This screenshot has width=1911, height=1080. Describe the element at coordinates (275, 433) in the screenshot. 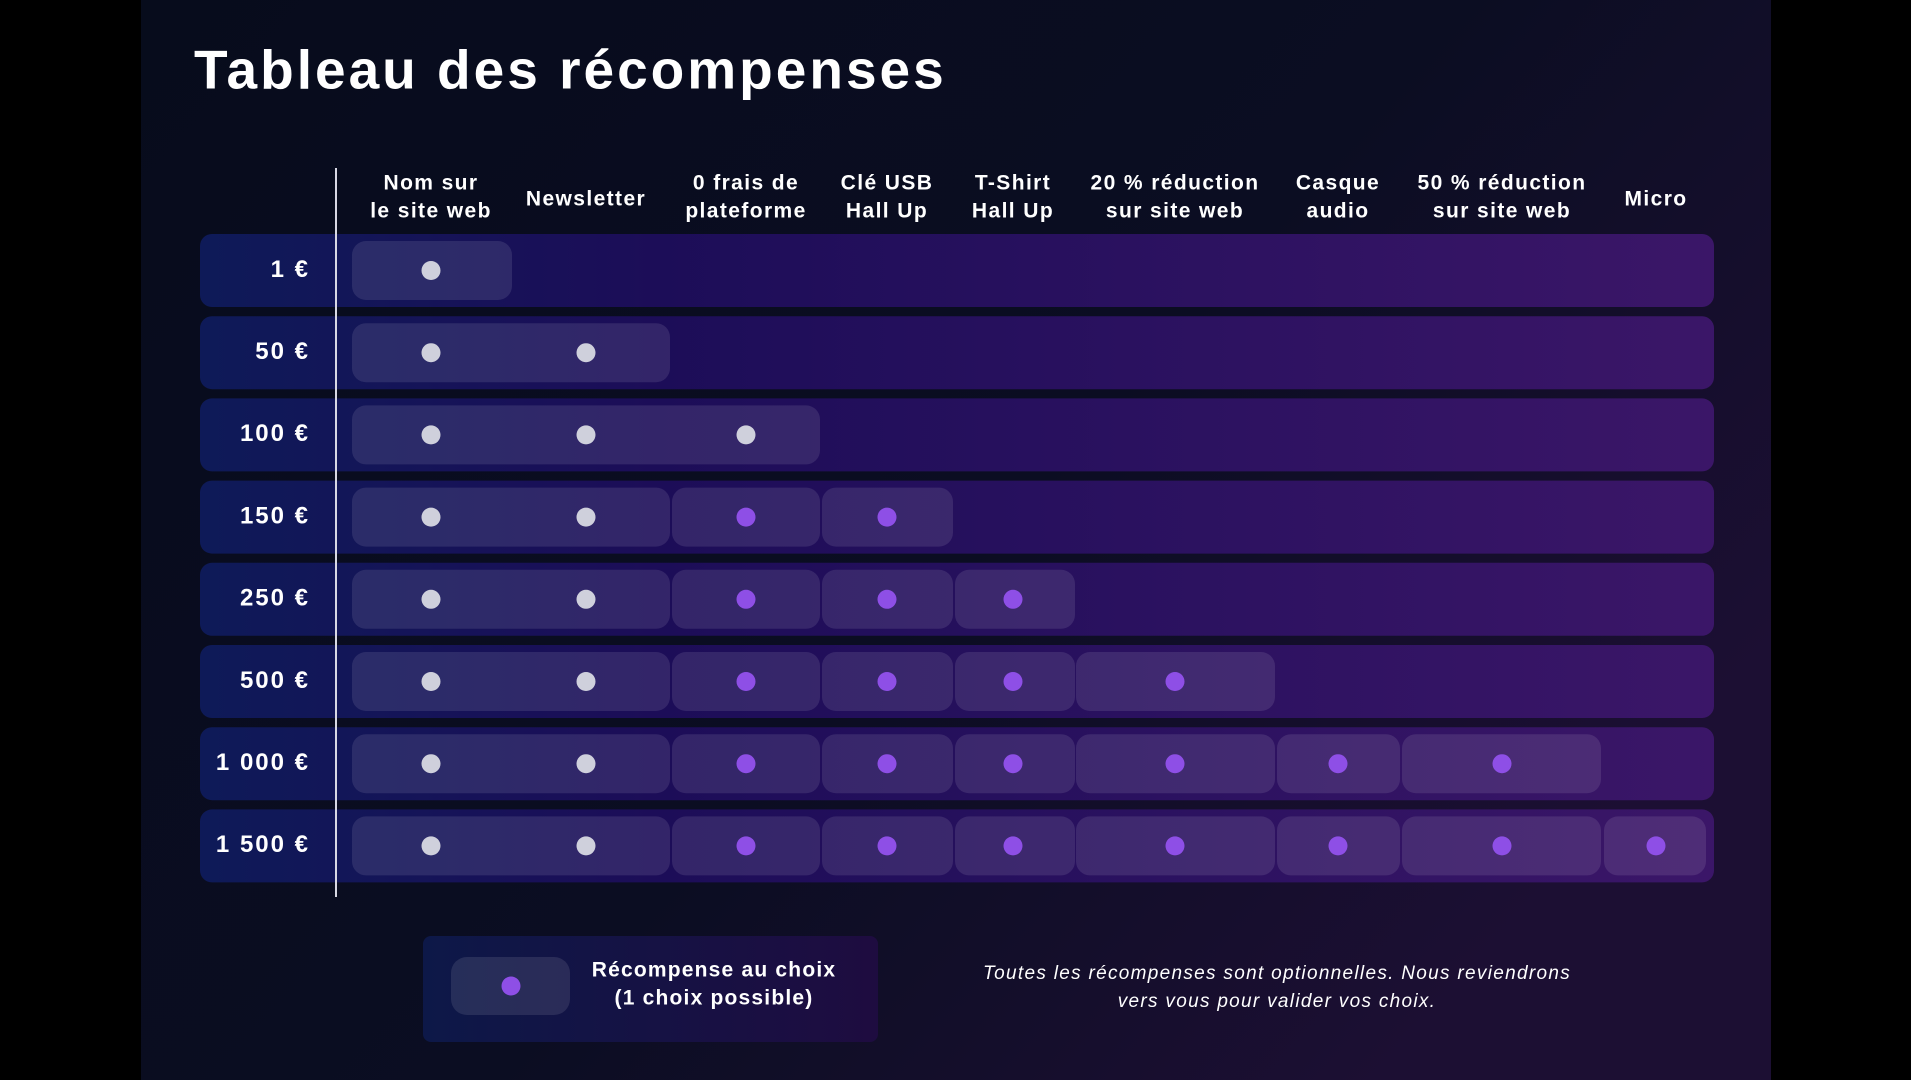

I see `tier-label: 100 €` at that location.